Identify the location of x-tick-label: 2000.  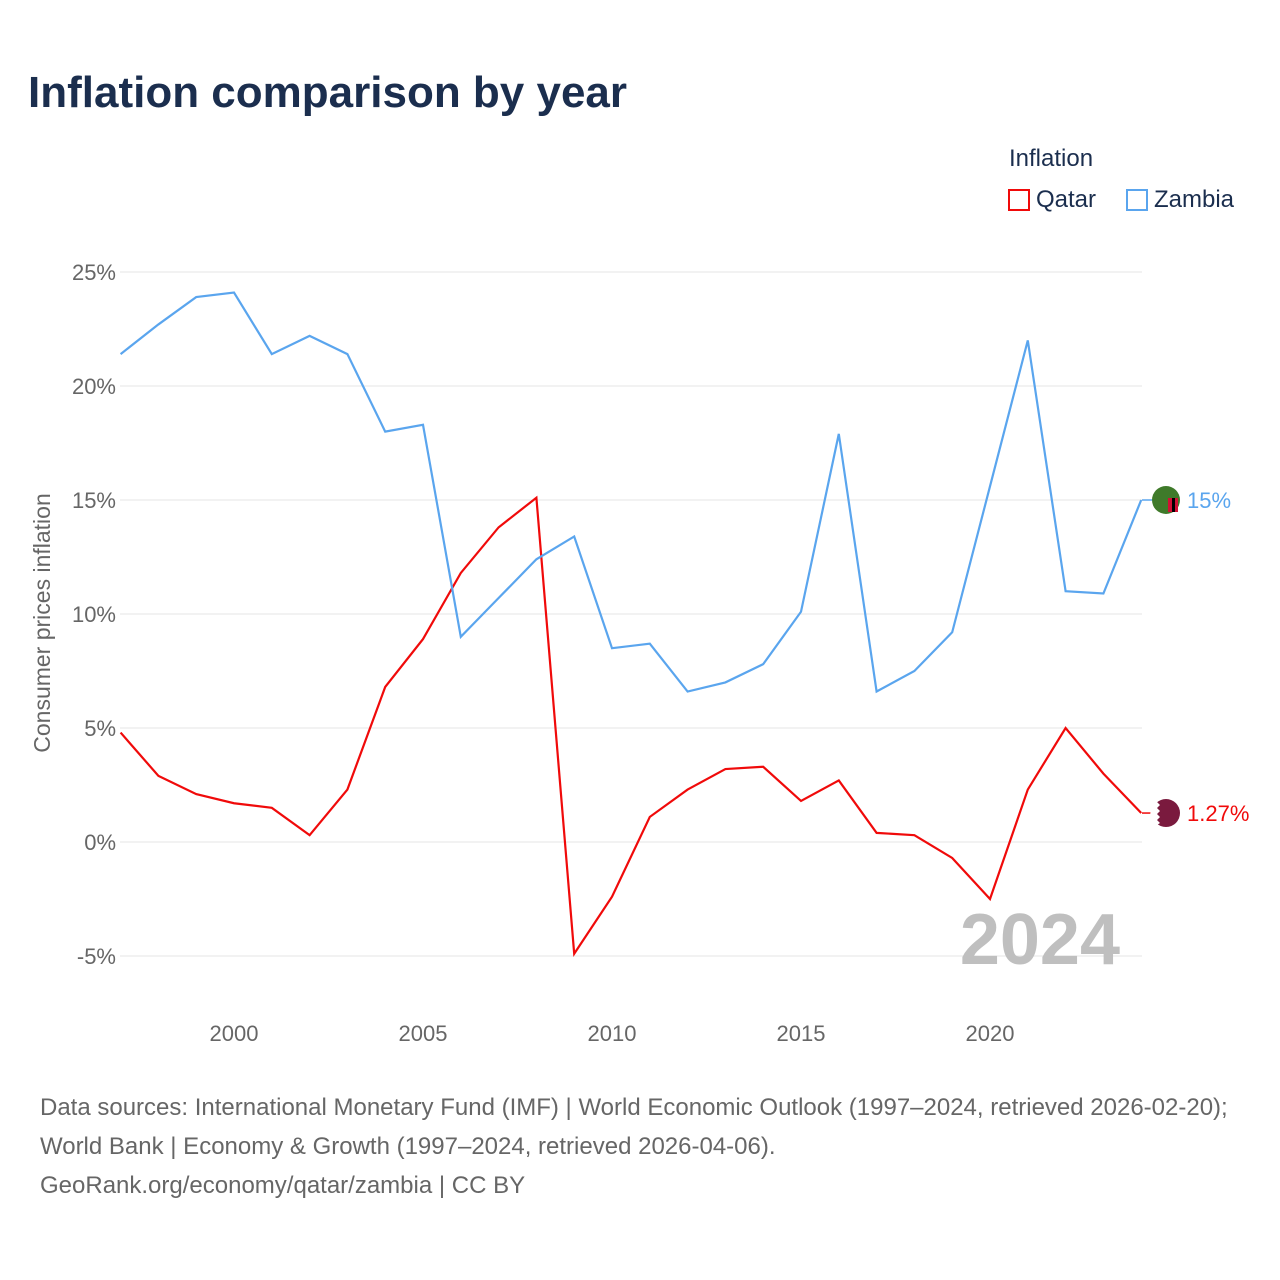
(234, 1033).